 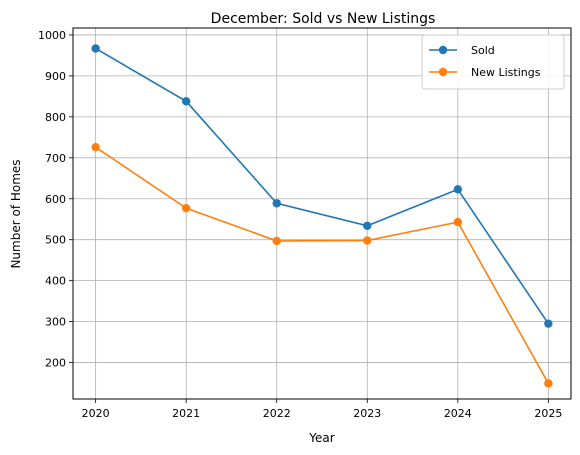 What do you see at coordinates (443, 72) in the screenshot?
I see `legend-marker-new-listings` at bounding box center [443, 72].